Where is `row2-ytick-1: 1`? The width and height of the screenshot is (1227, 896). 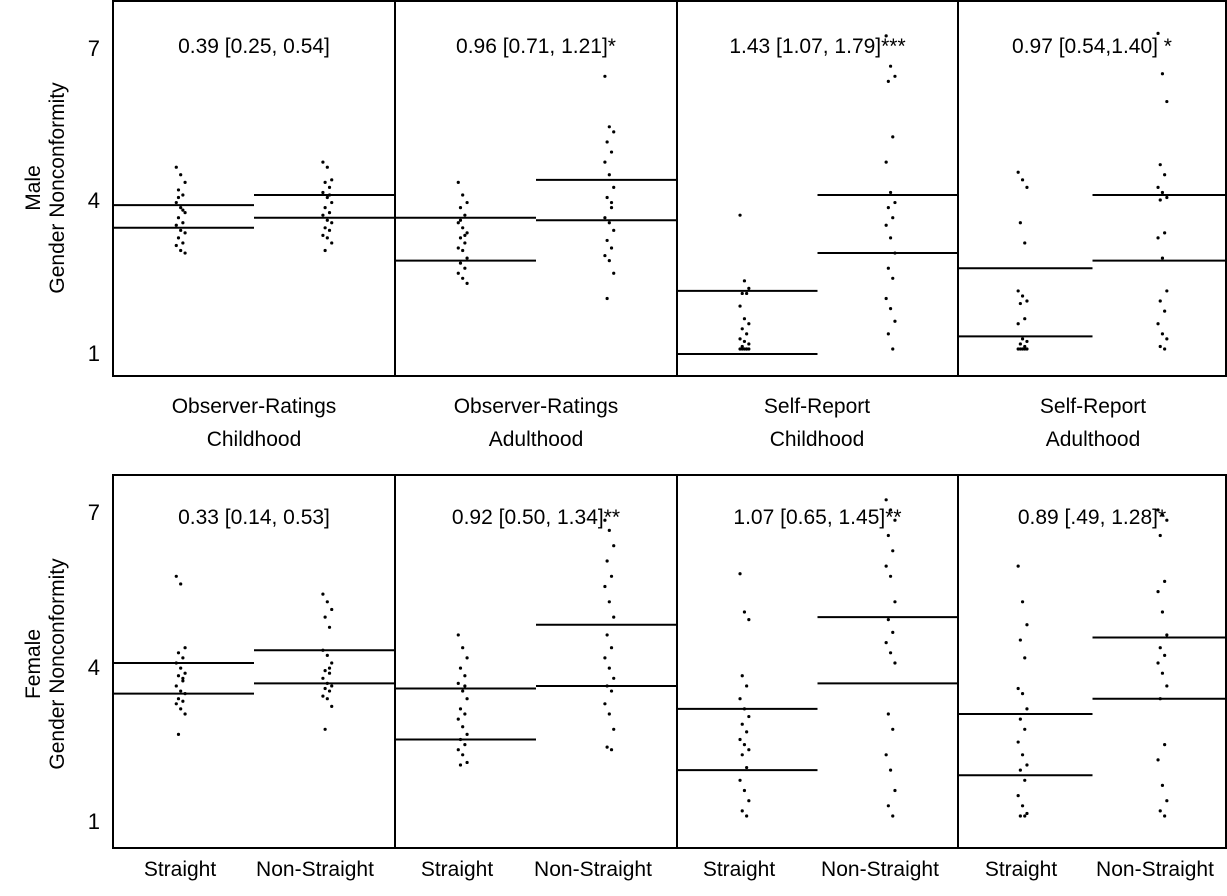 row2-ytick-1: 1 is located at coordinates (94, 821).